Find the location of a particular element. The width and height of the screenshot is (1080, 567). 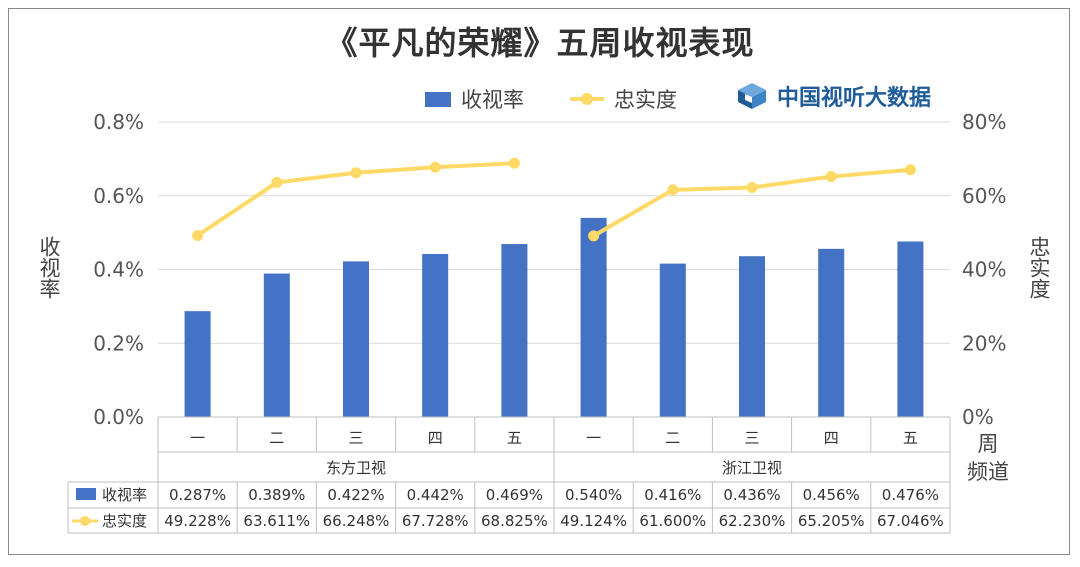

logo-text: 中国视听大数据 is located at coordinates (854, 98).